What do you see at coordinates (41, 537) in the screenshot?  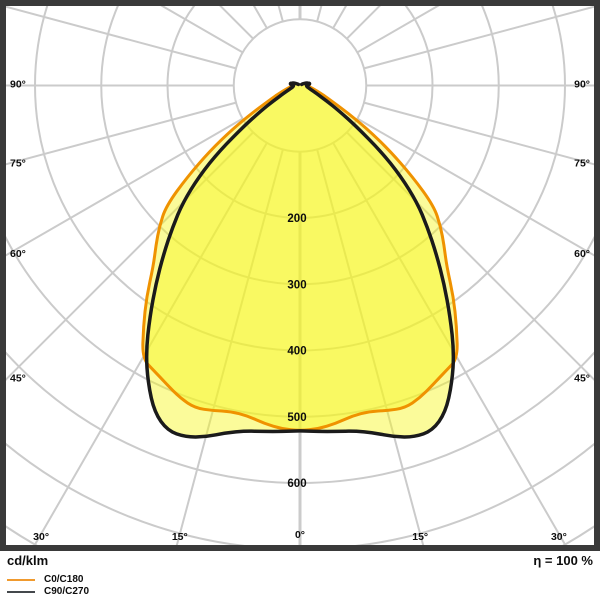 I see `angle-label-bottom-left-30: 30°` at bounding box center [41, 537].